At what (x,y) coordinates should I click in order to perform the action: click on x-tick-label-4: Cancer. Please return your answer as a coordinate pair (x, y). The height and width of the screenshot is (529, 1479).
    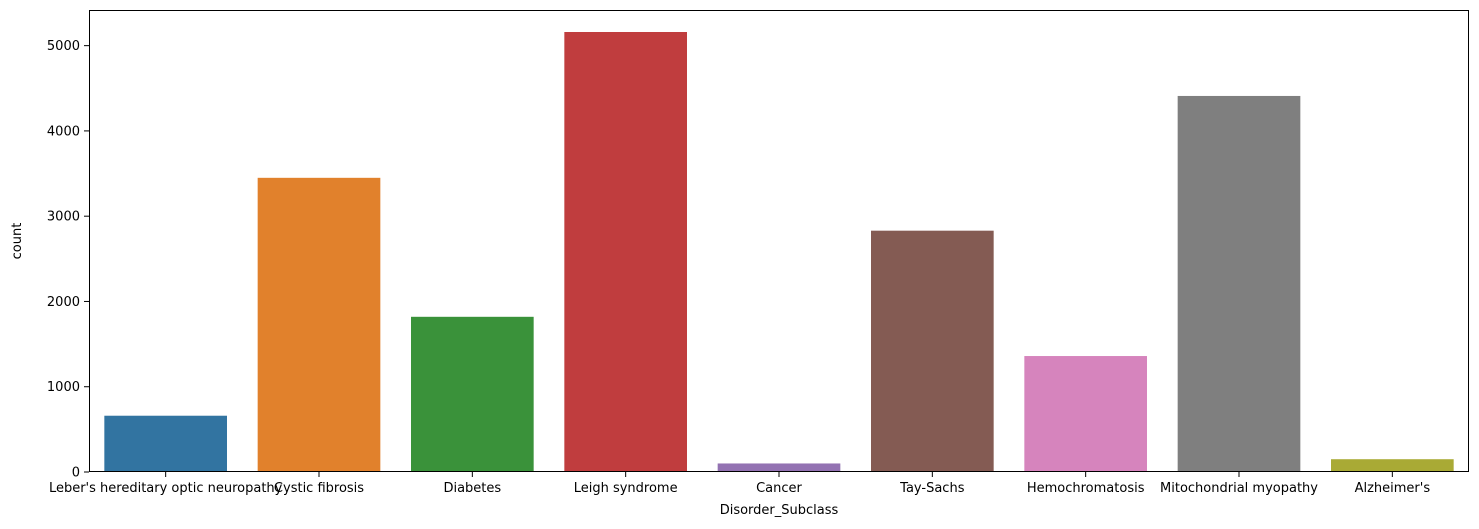
    Looking at the image, I should click on (779, 488).